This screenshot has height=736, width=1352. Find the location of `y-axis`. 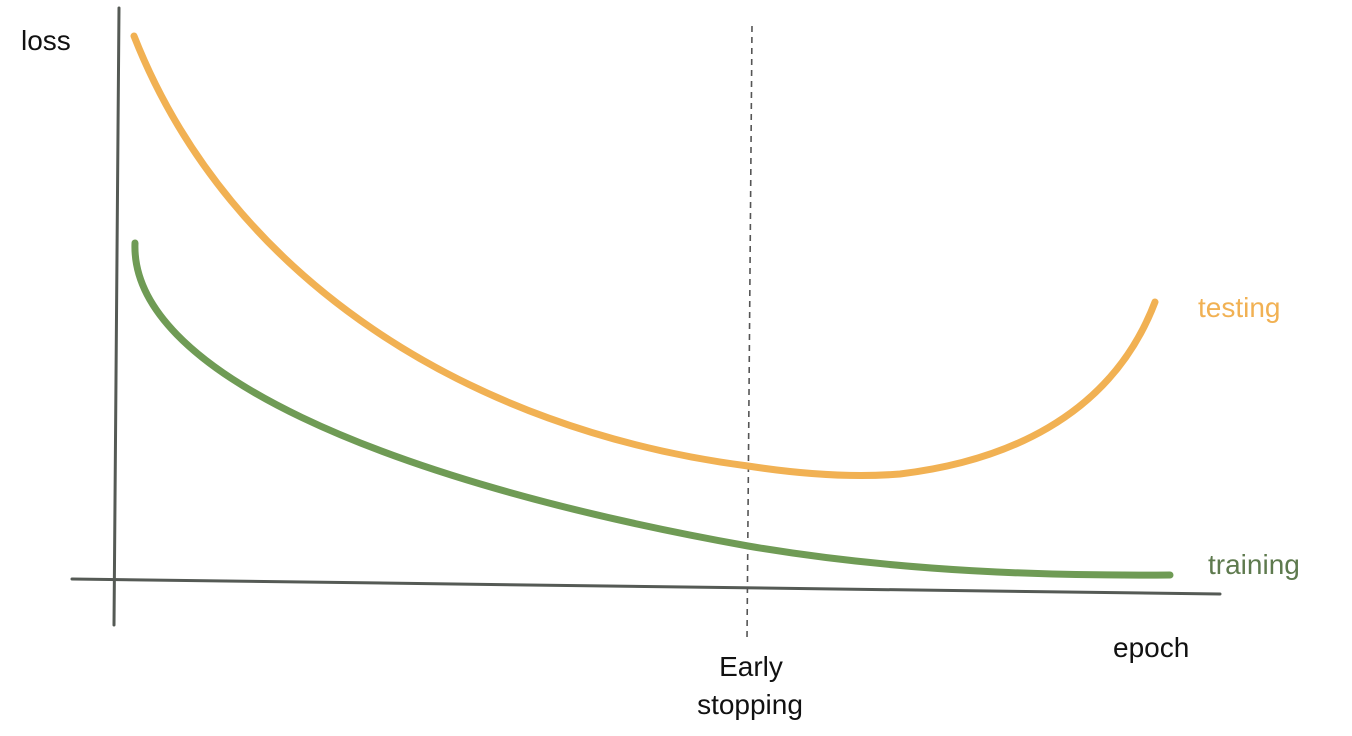

y-axis is located at coordinates (116, 316).